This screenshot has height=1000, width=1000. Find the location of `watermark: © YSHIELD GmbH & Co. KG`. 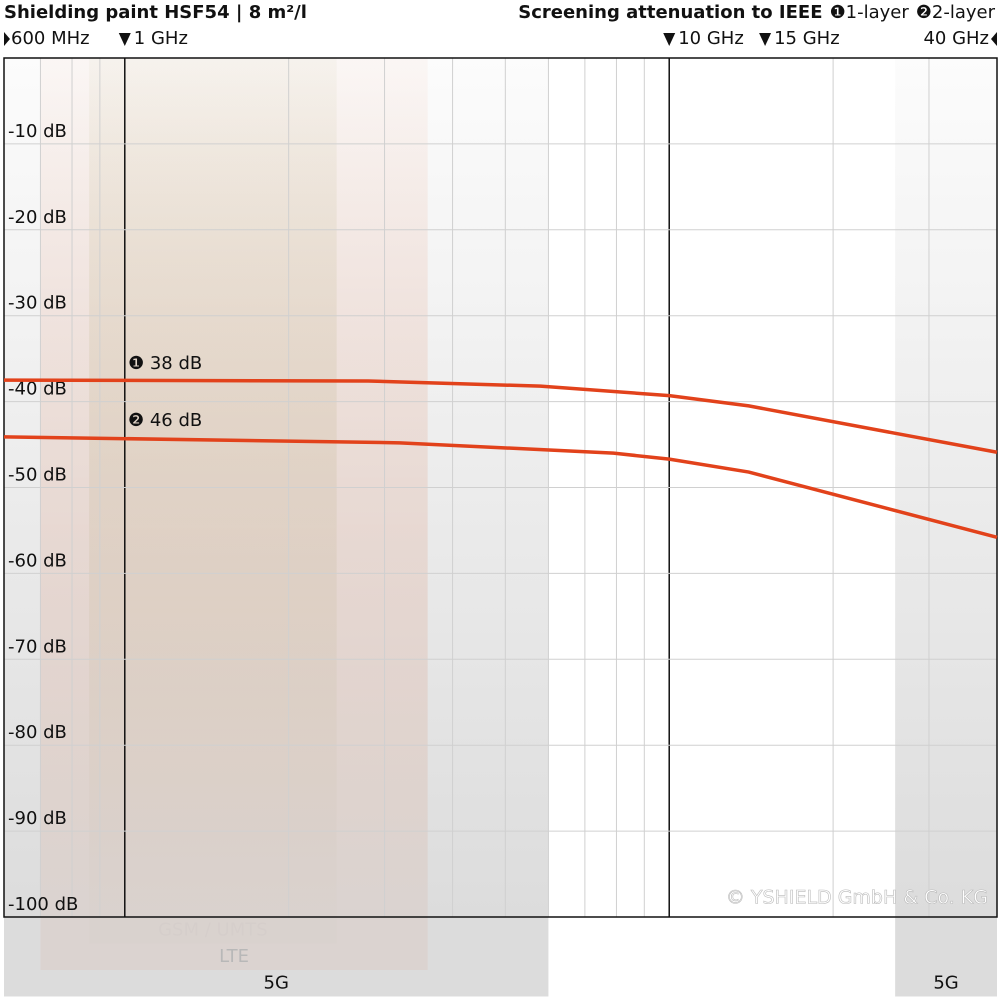

watermark: © YSHIELD GmbH & Co. KG is located at coordinates (857, 898).